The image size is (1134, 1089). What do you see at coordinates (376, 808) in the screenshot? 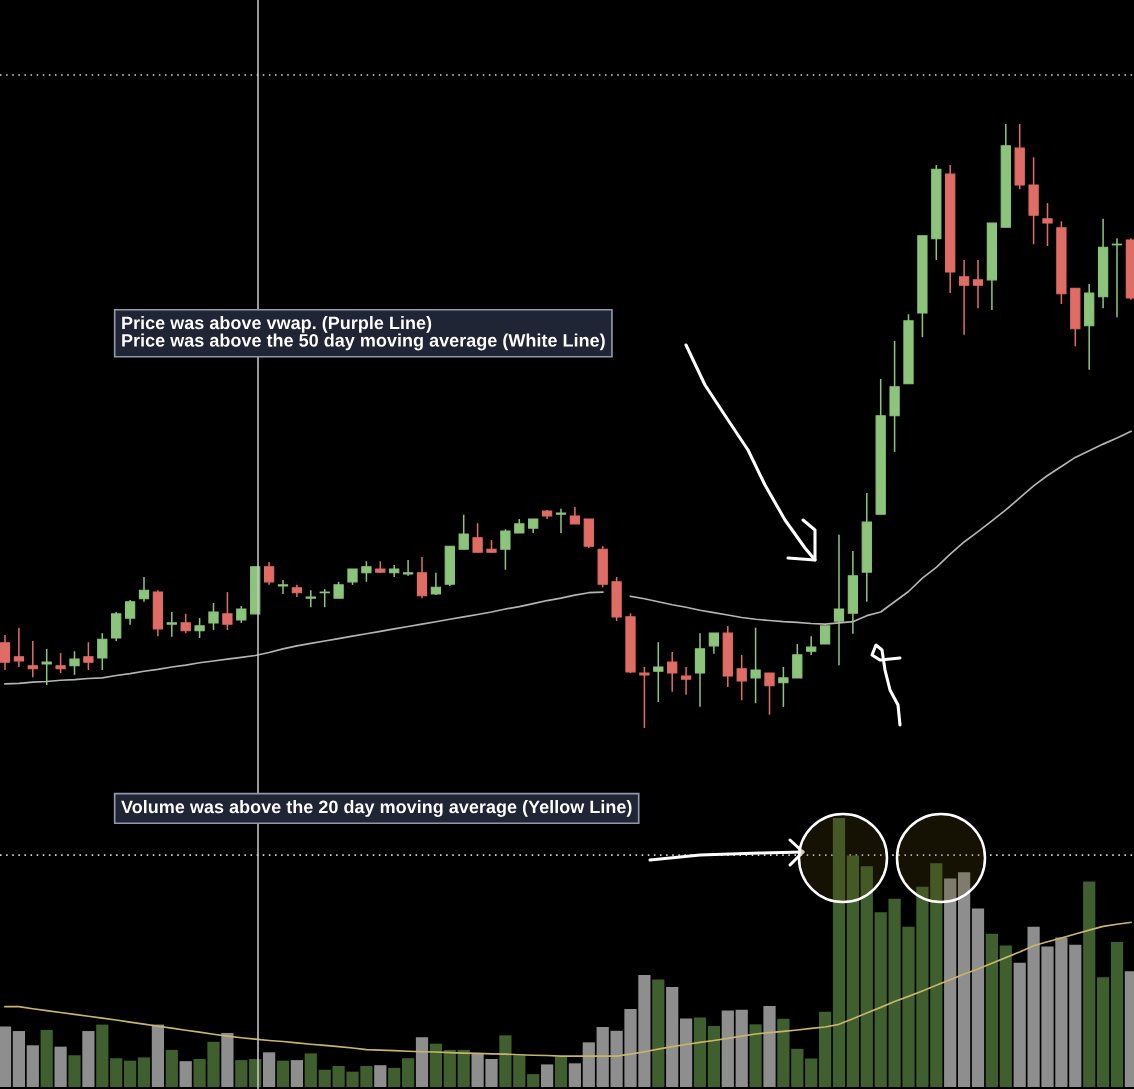
I see `text: Volume was above the 20 day moving average (Yellow Line)` at bounding box center [376, 808].